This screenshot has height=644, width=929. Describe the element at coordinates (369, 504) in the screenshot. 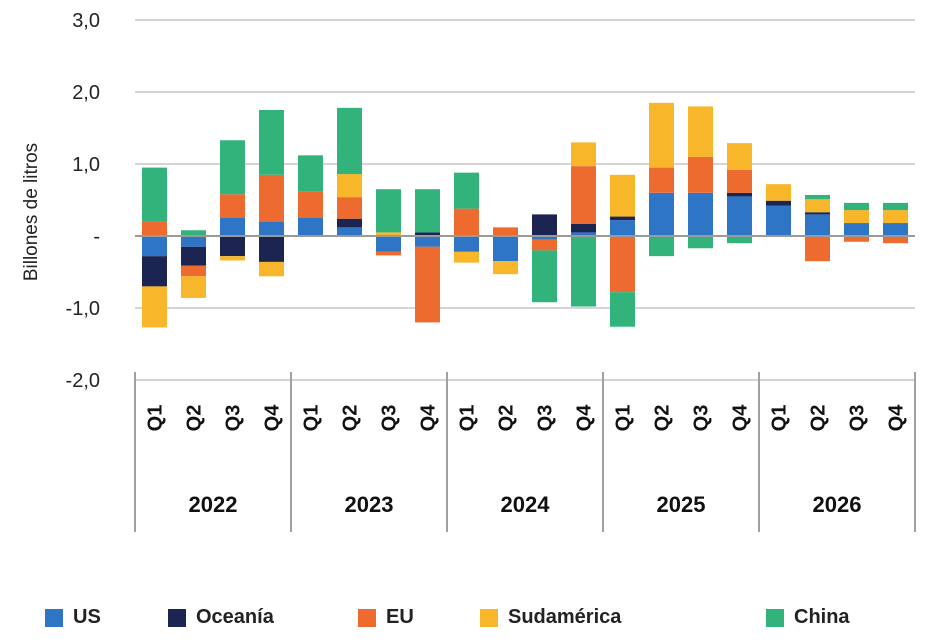

I see `year-label: 2023` at that location.